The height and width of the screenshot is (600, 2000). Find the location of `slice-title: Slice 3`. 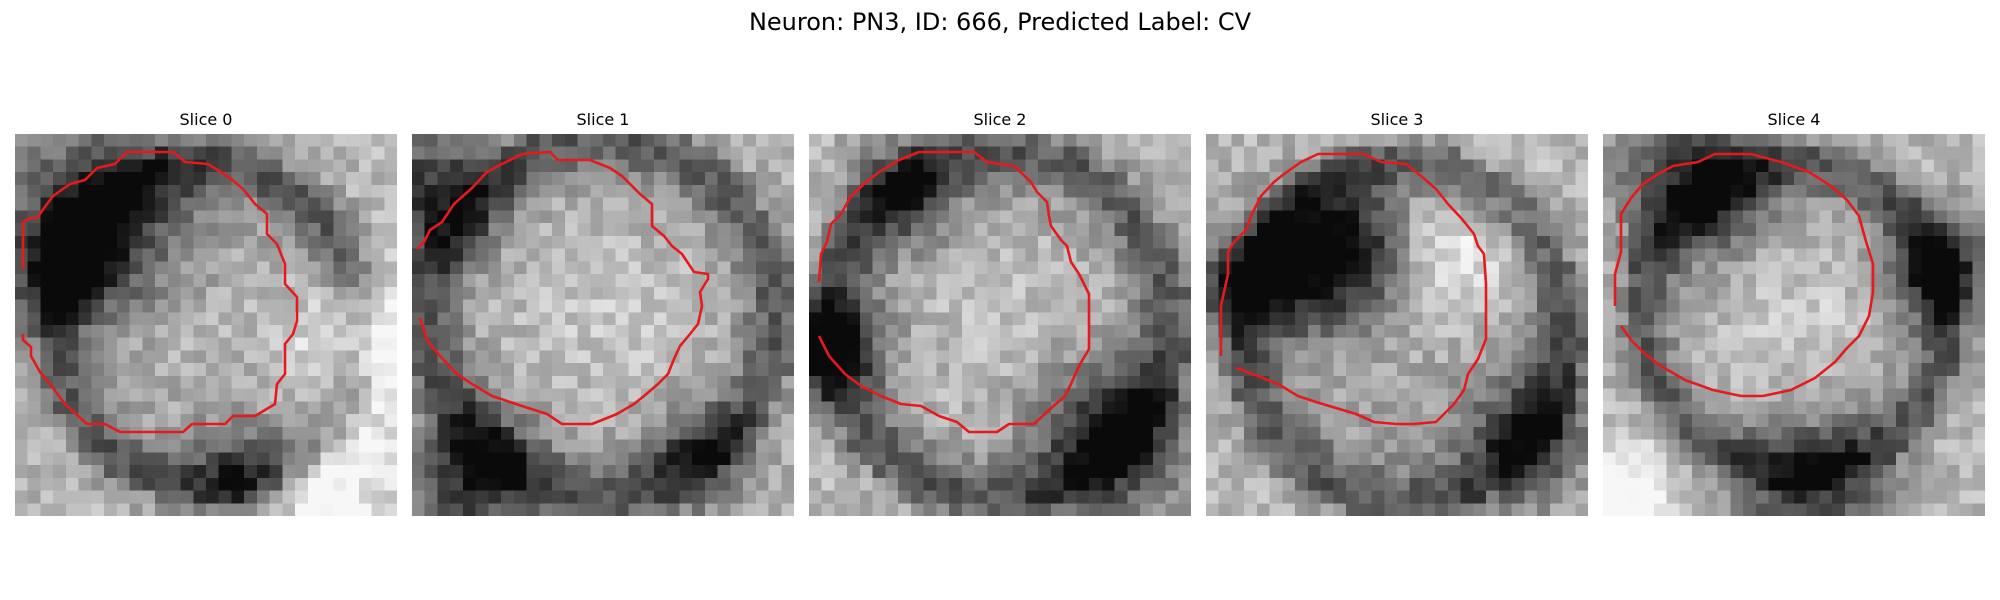

slice-title: Slice 3 is located at coordinates (1397, 119).